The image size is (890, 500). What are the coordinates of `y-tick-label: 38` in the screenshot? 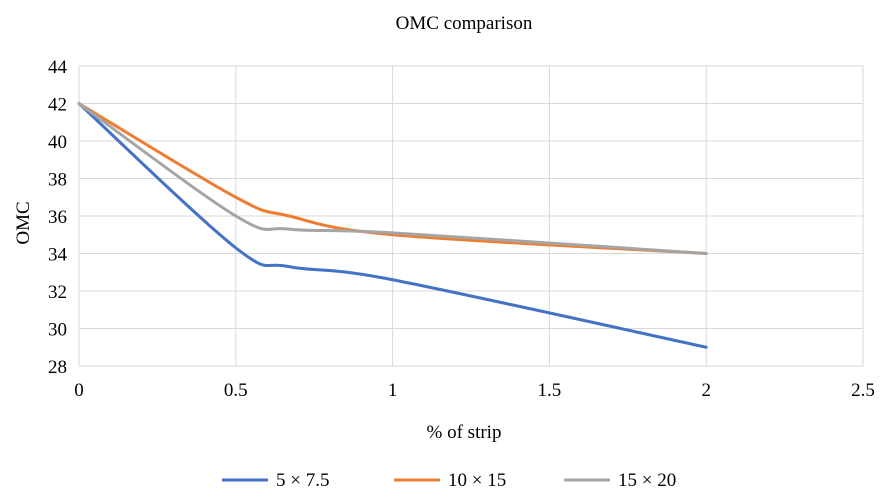 It's located at (57, 180).